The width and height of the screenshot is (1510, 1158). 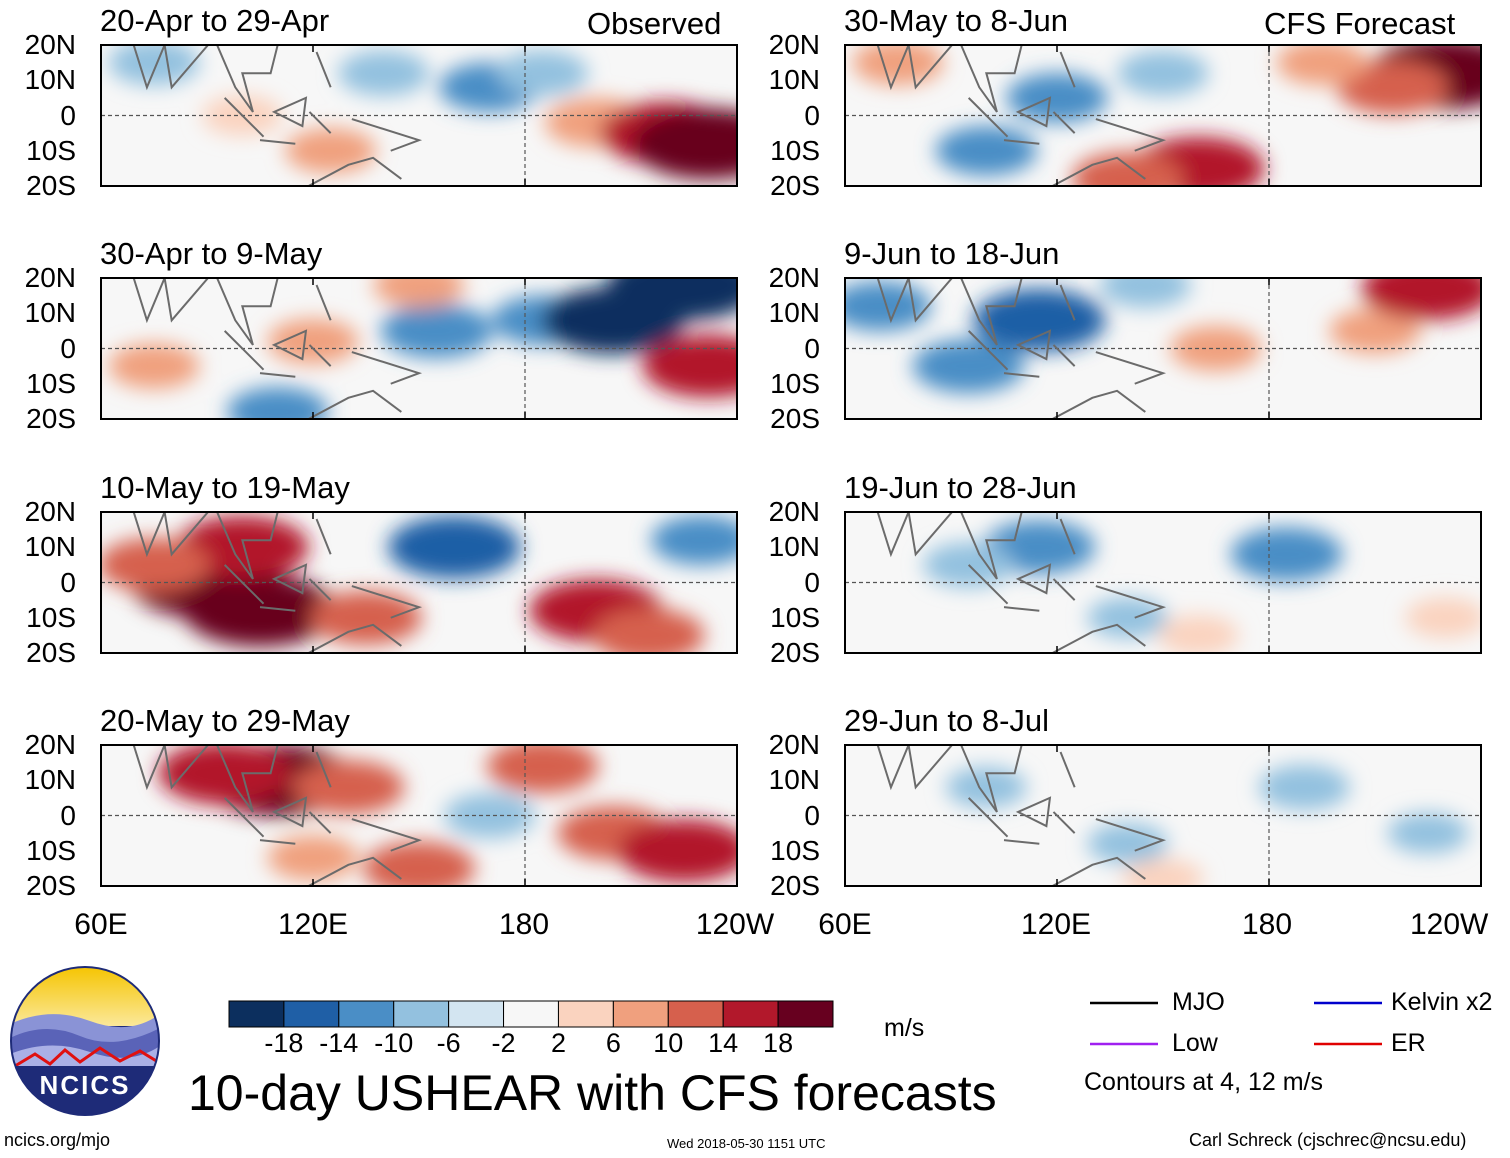 What do you see at coordinates (592, 1093) in the screenshot?
I see `figure-title: 10-day USHEAR with CFS forecasts` at bounding box center [592, 1093].